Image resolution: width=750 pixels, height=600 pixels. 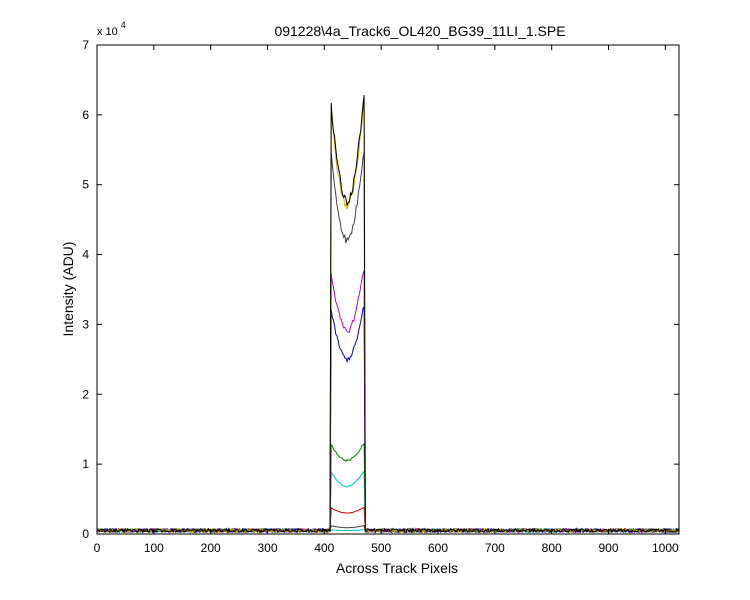 I want to click on x-tick-label: 500, so click(x=381, y=548).